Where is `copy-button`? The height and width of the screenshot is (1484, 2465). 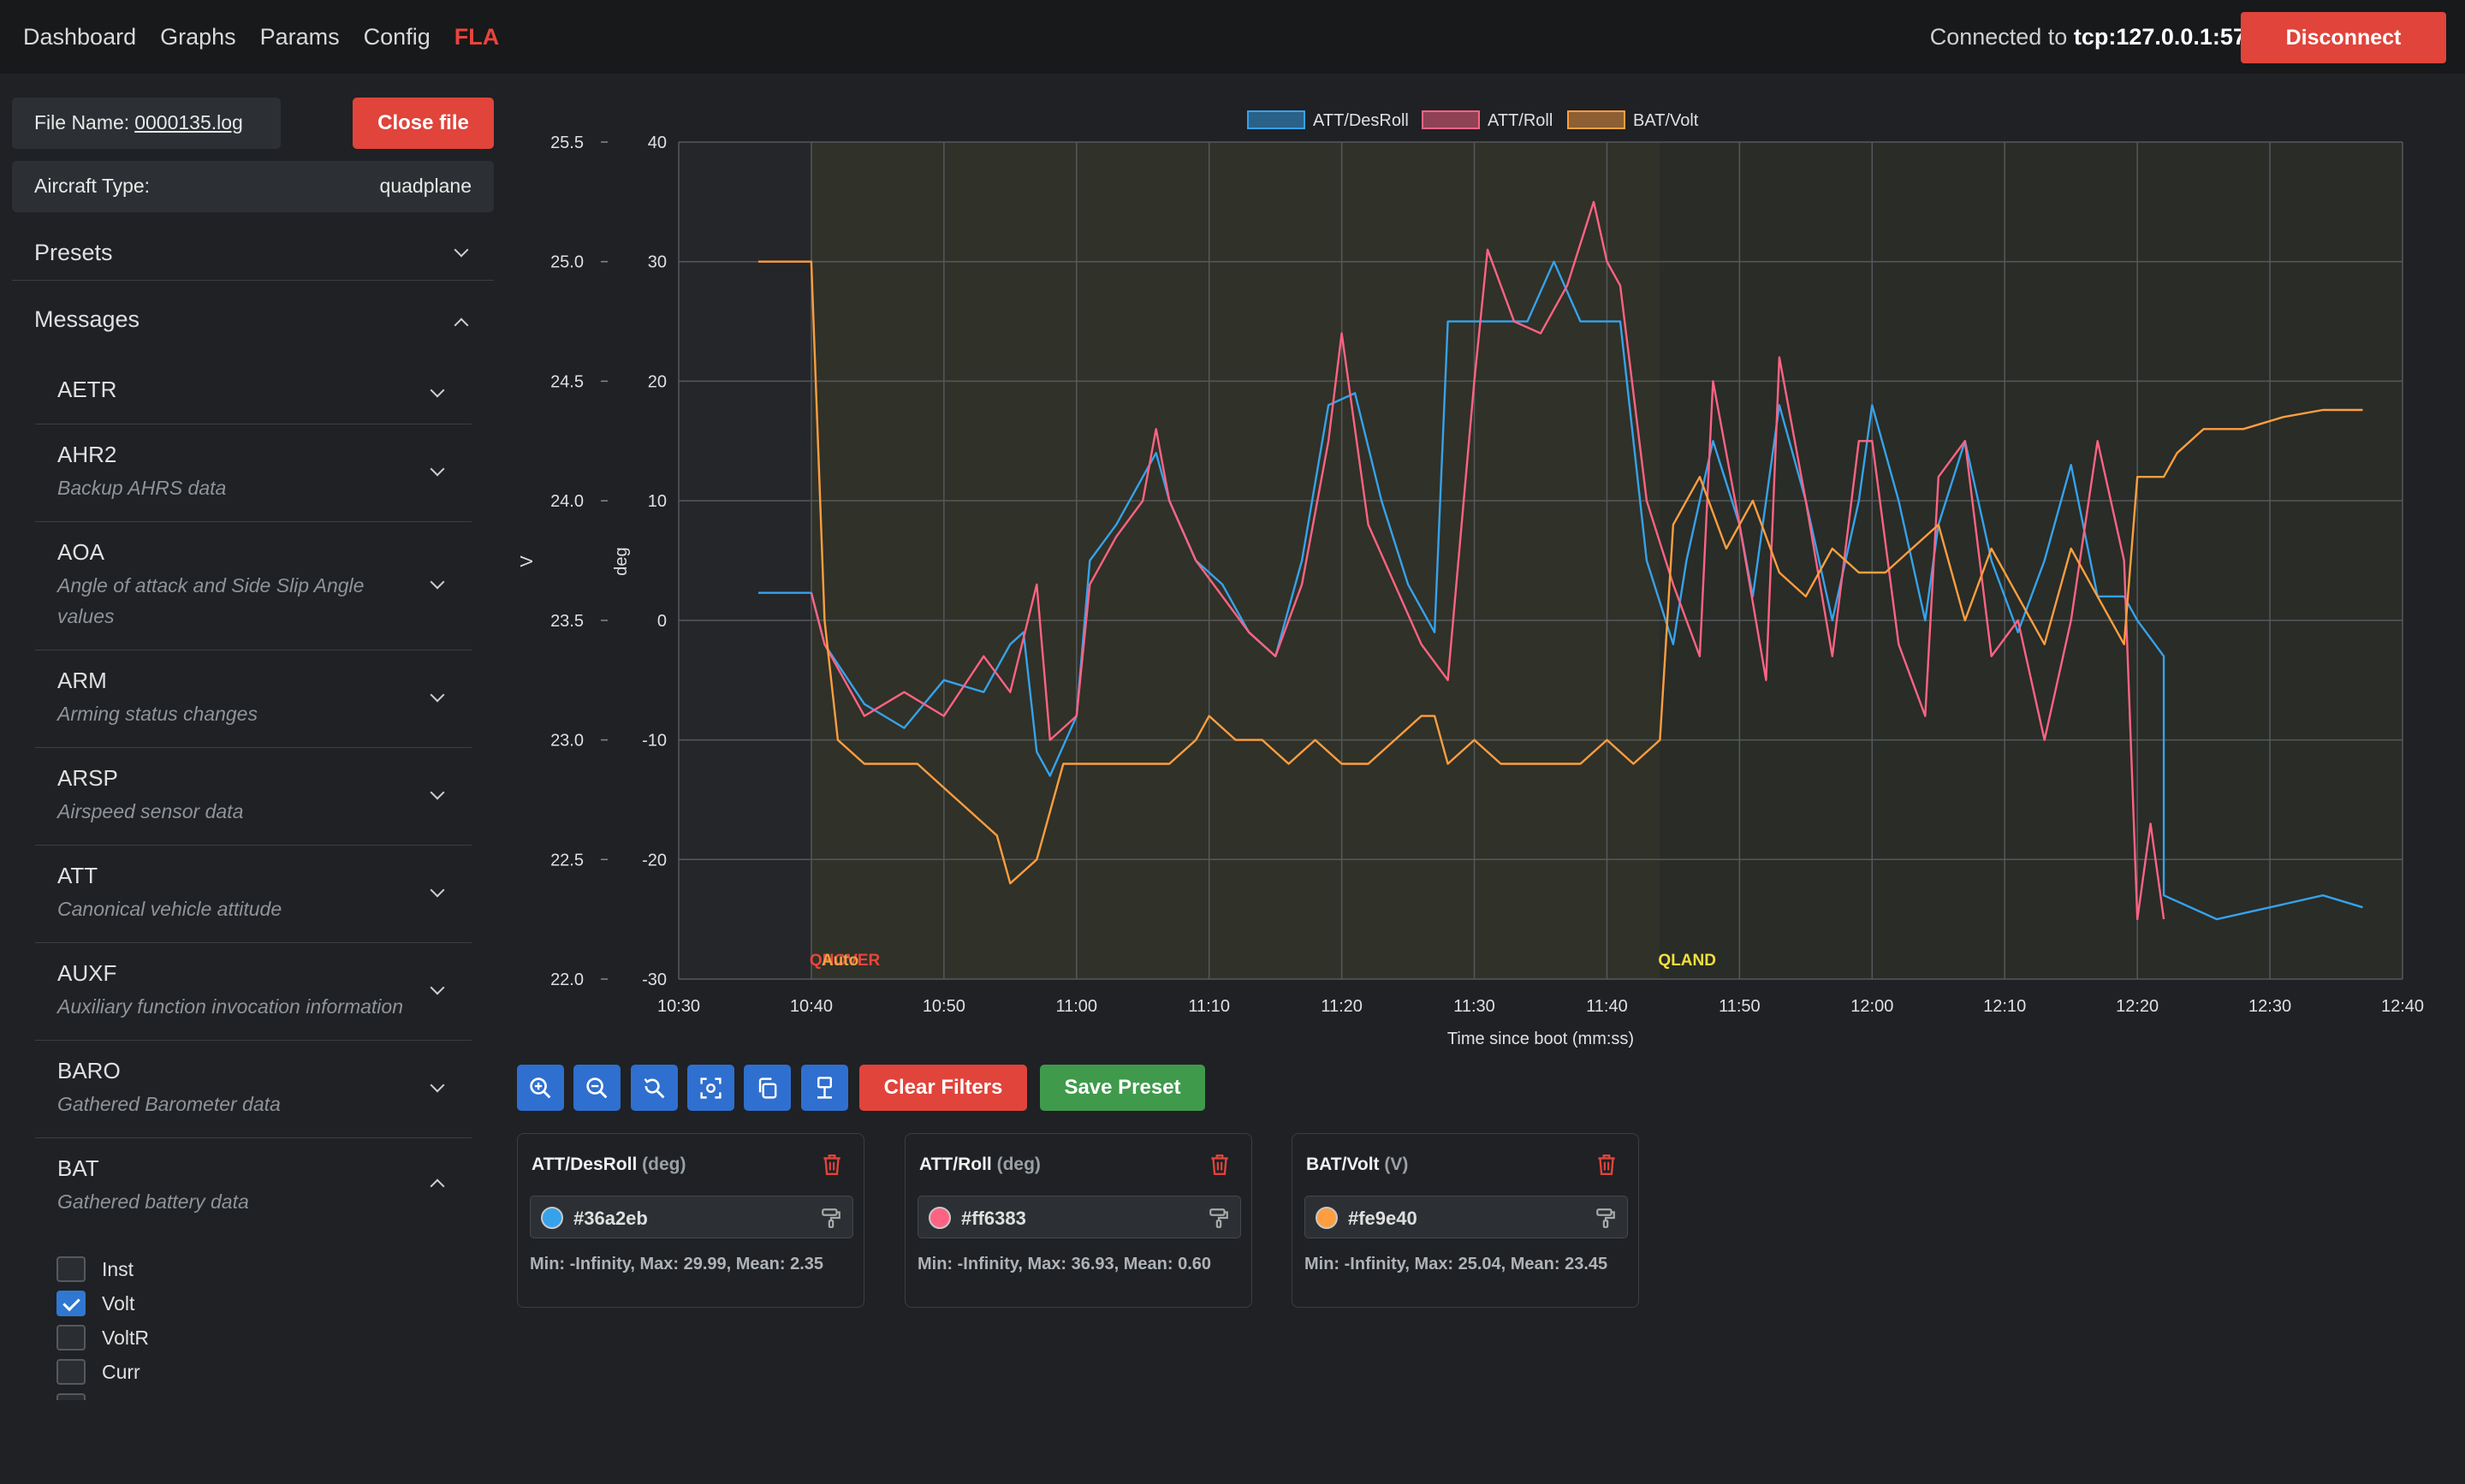 copy-button is located at coordinates (767, 1088).